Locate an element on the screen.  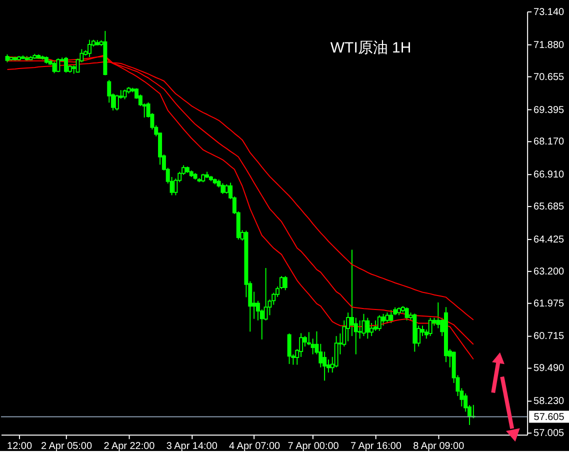
x-tick-label: 2 Apr 05:00 is located at coordinates (66, 446).